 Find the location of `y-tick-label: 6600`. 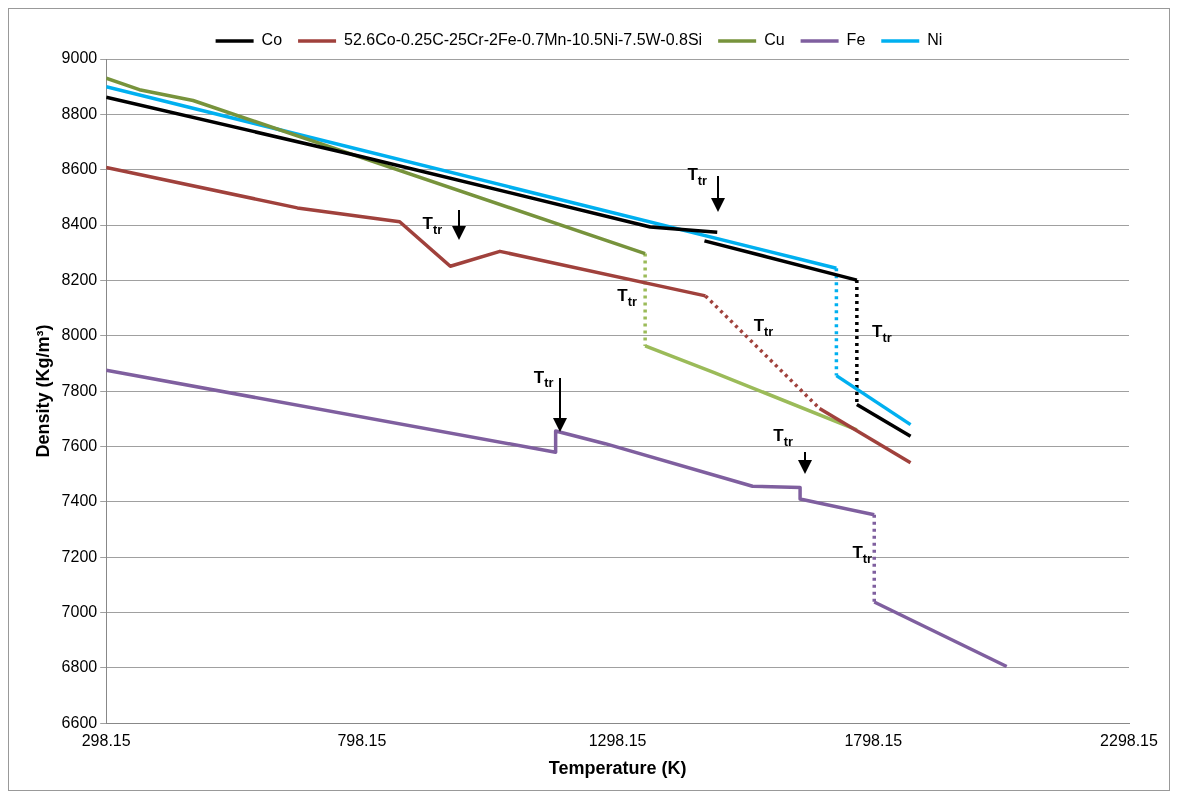

y-tick-label: 6600 is located at coordinates (79, 722).